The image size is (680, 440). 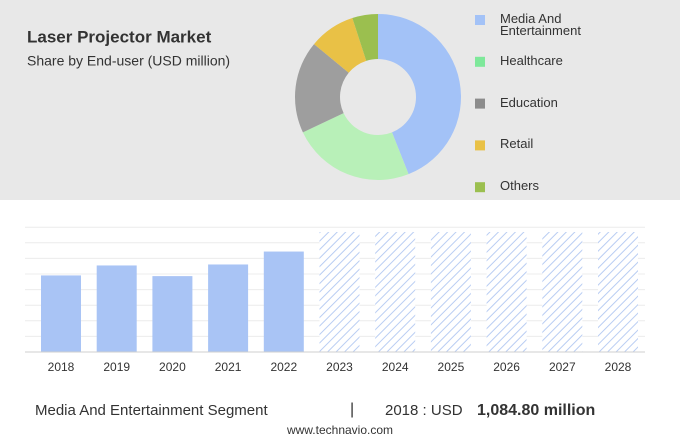 I want to click on chart-title: Laser Projector Market, so click(x=119, y=36).